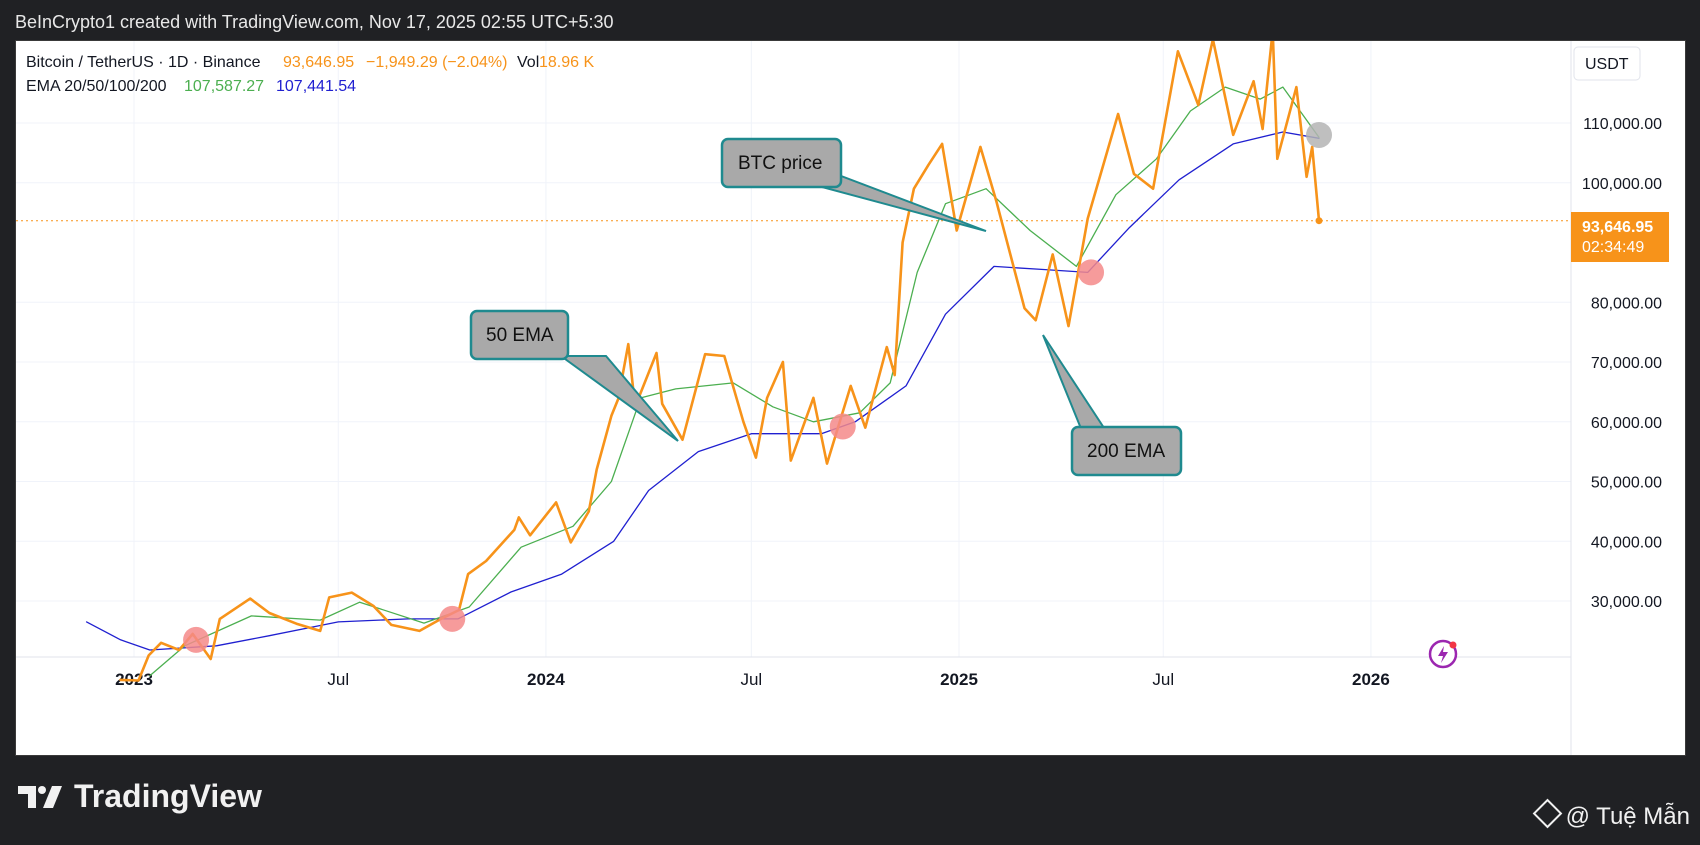 This screenshot has width=1700, height=845. What do you see at coordinates (1371, 679) in the screenshot?
I see `x-tick-label: 2026` at bounding box center [1371, 679].